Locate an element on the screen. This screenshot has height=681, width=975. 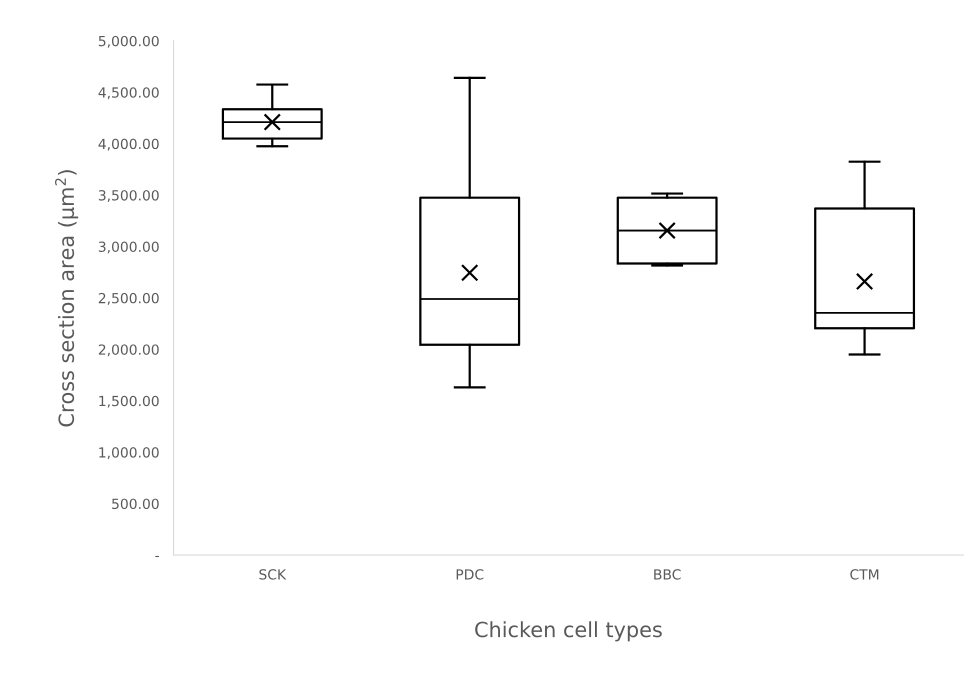
y-tick-label: 4,000.00 is located at coordinates (128, 144).